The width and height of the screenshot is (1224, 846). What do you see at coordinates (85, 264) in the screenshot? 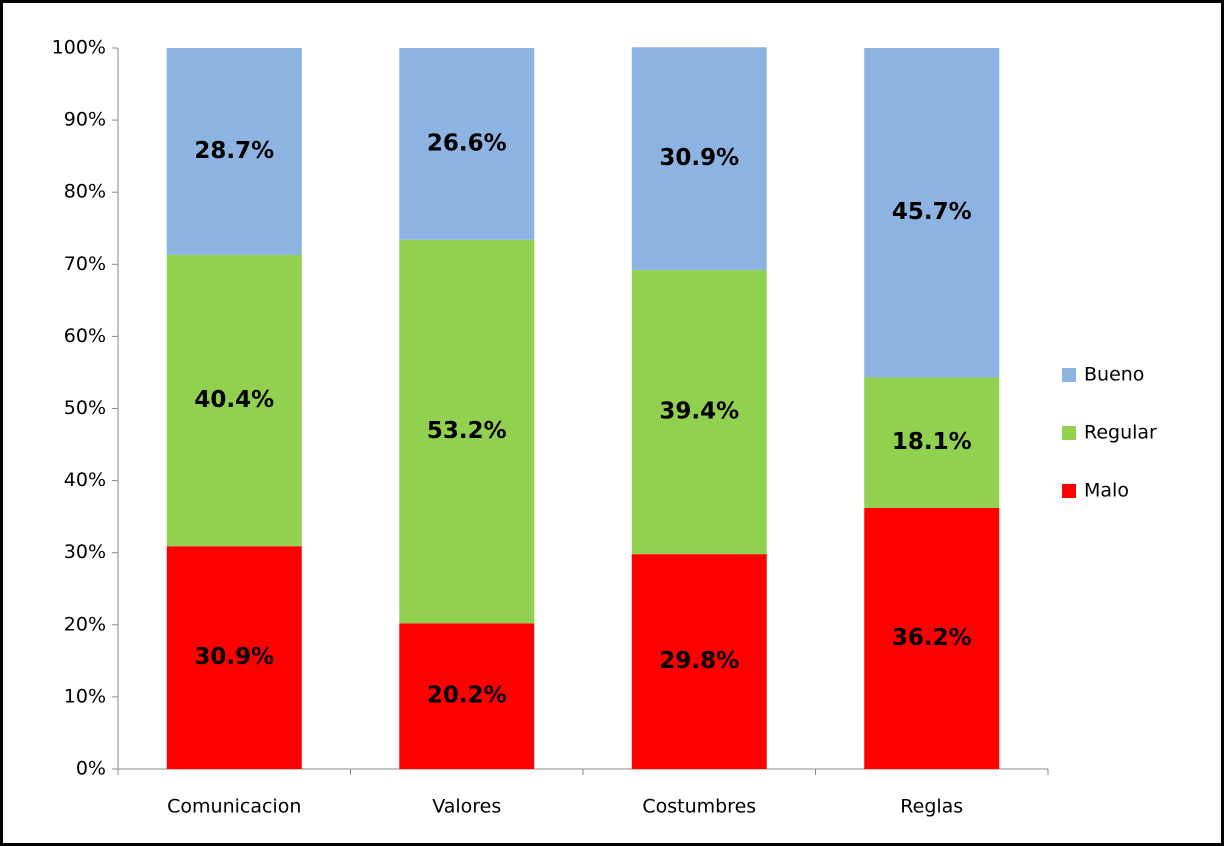
I see `y-tick-label: 70%` at bounding box center [85, 264].